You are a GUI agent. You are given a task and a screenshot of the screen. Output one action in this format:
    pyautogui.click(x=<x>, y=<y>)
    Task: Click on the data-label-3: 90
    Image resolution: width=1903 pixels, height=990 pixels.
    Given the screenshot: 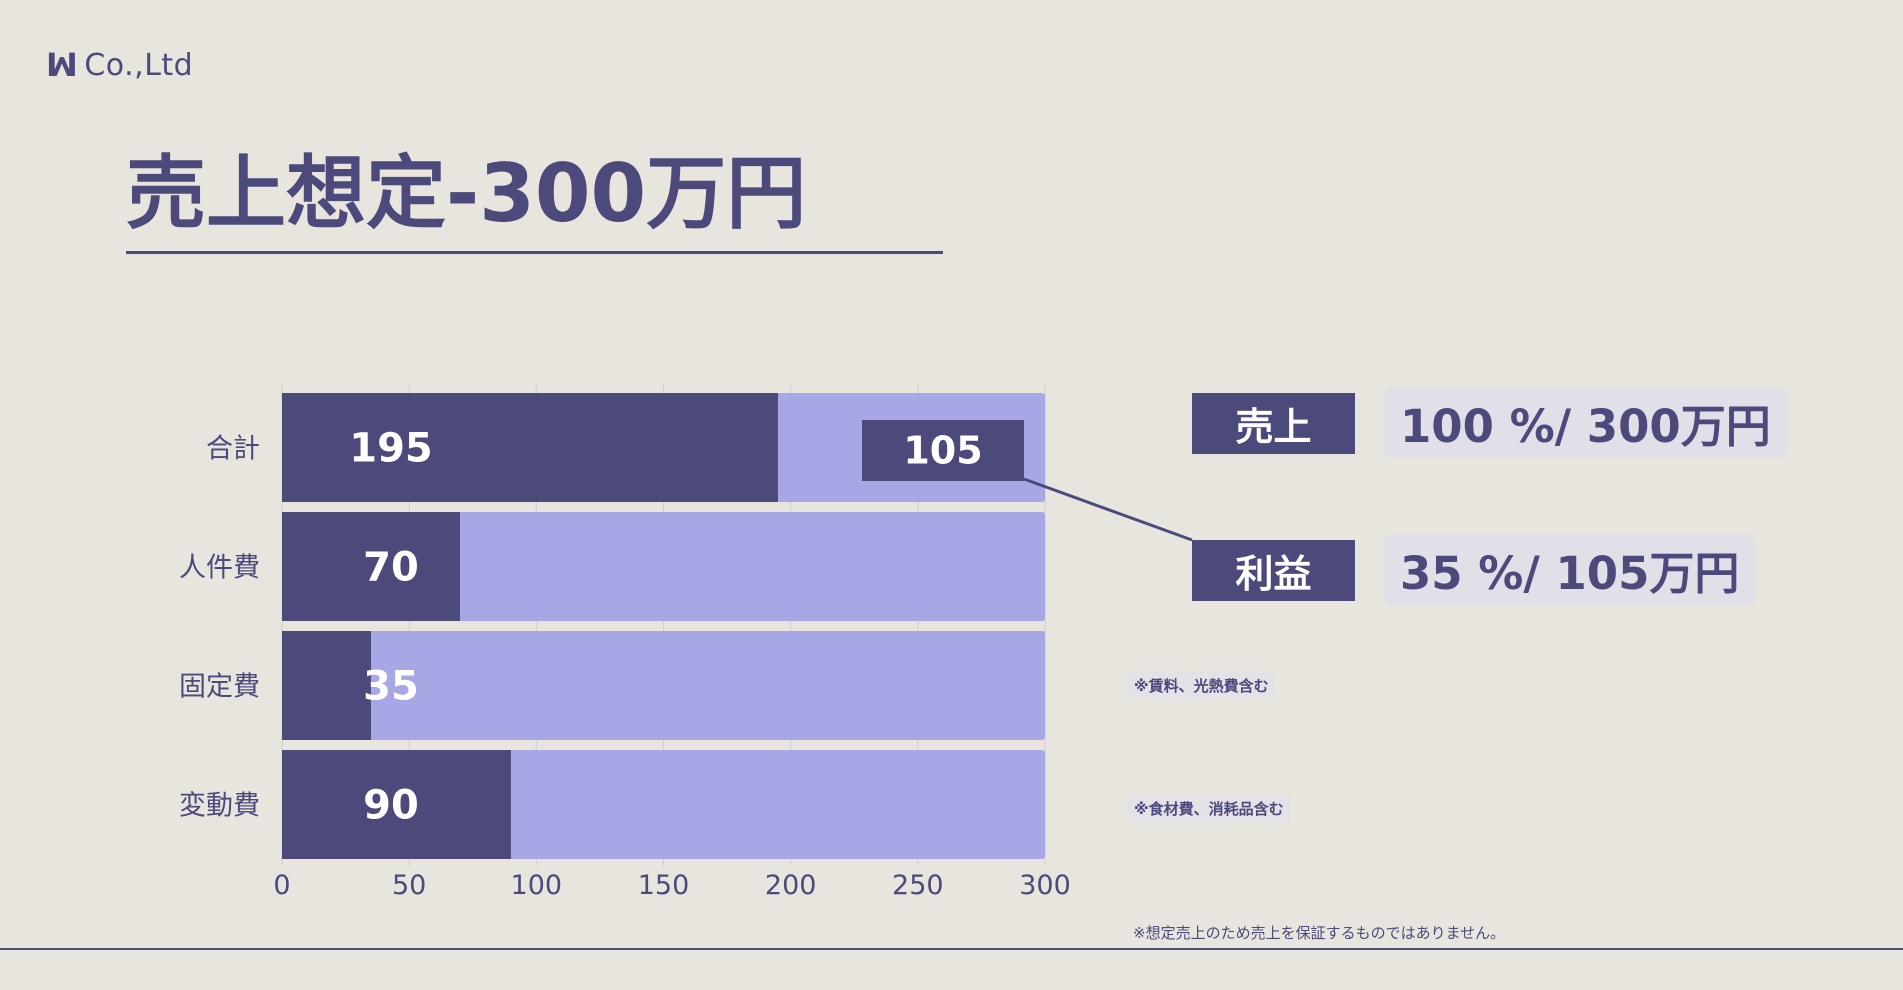 What is the action you would take?
    pyautogui.click(x=391, y=806)
    